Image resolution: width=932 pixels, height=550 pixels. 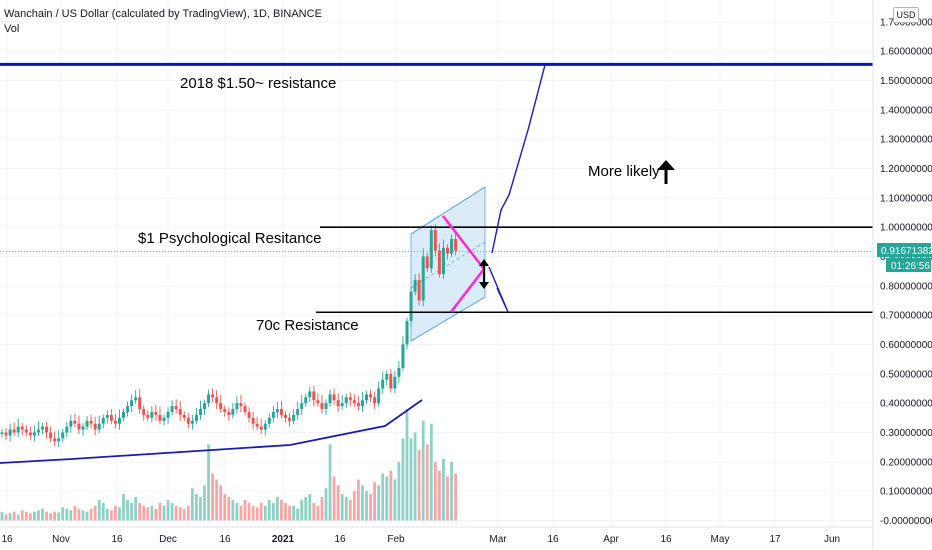 What do you see at coordinates (720, 539) in the screenshot?
I see `x-tick-label: May` at bounding box center [720, 539].